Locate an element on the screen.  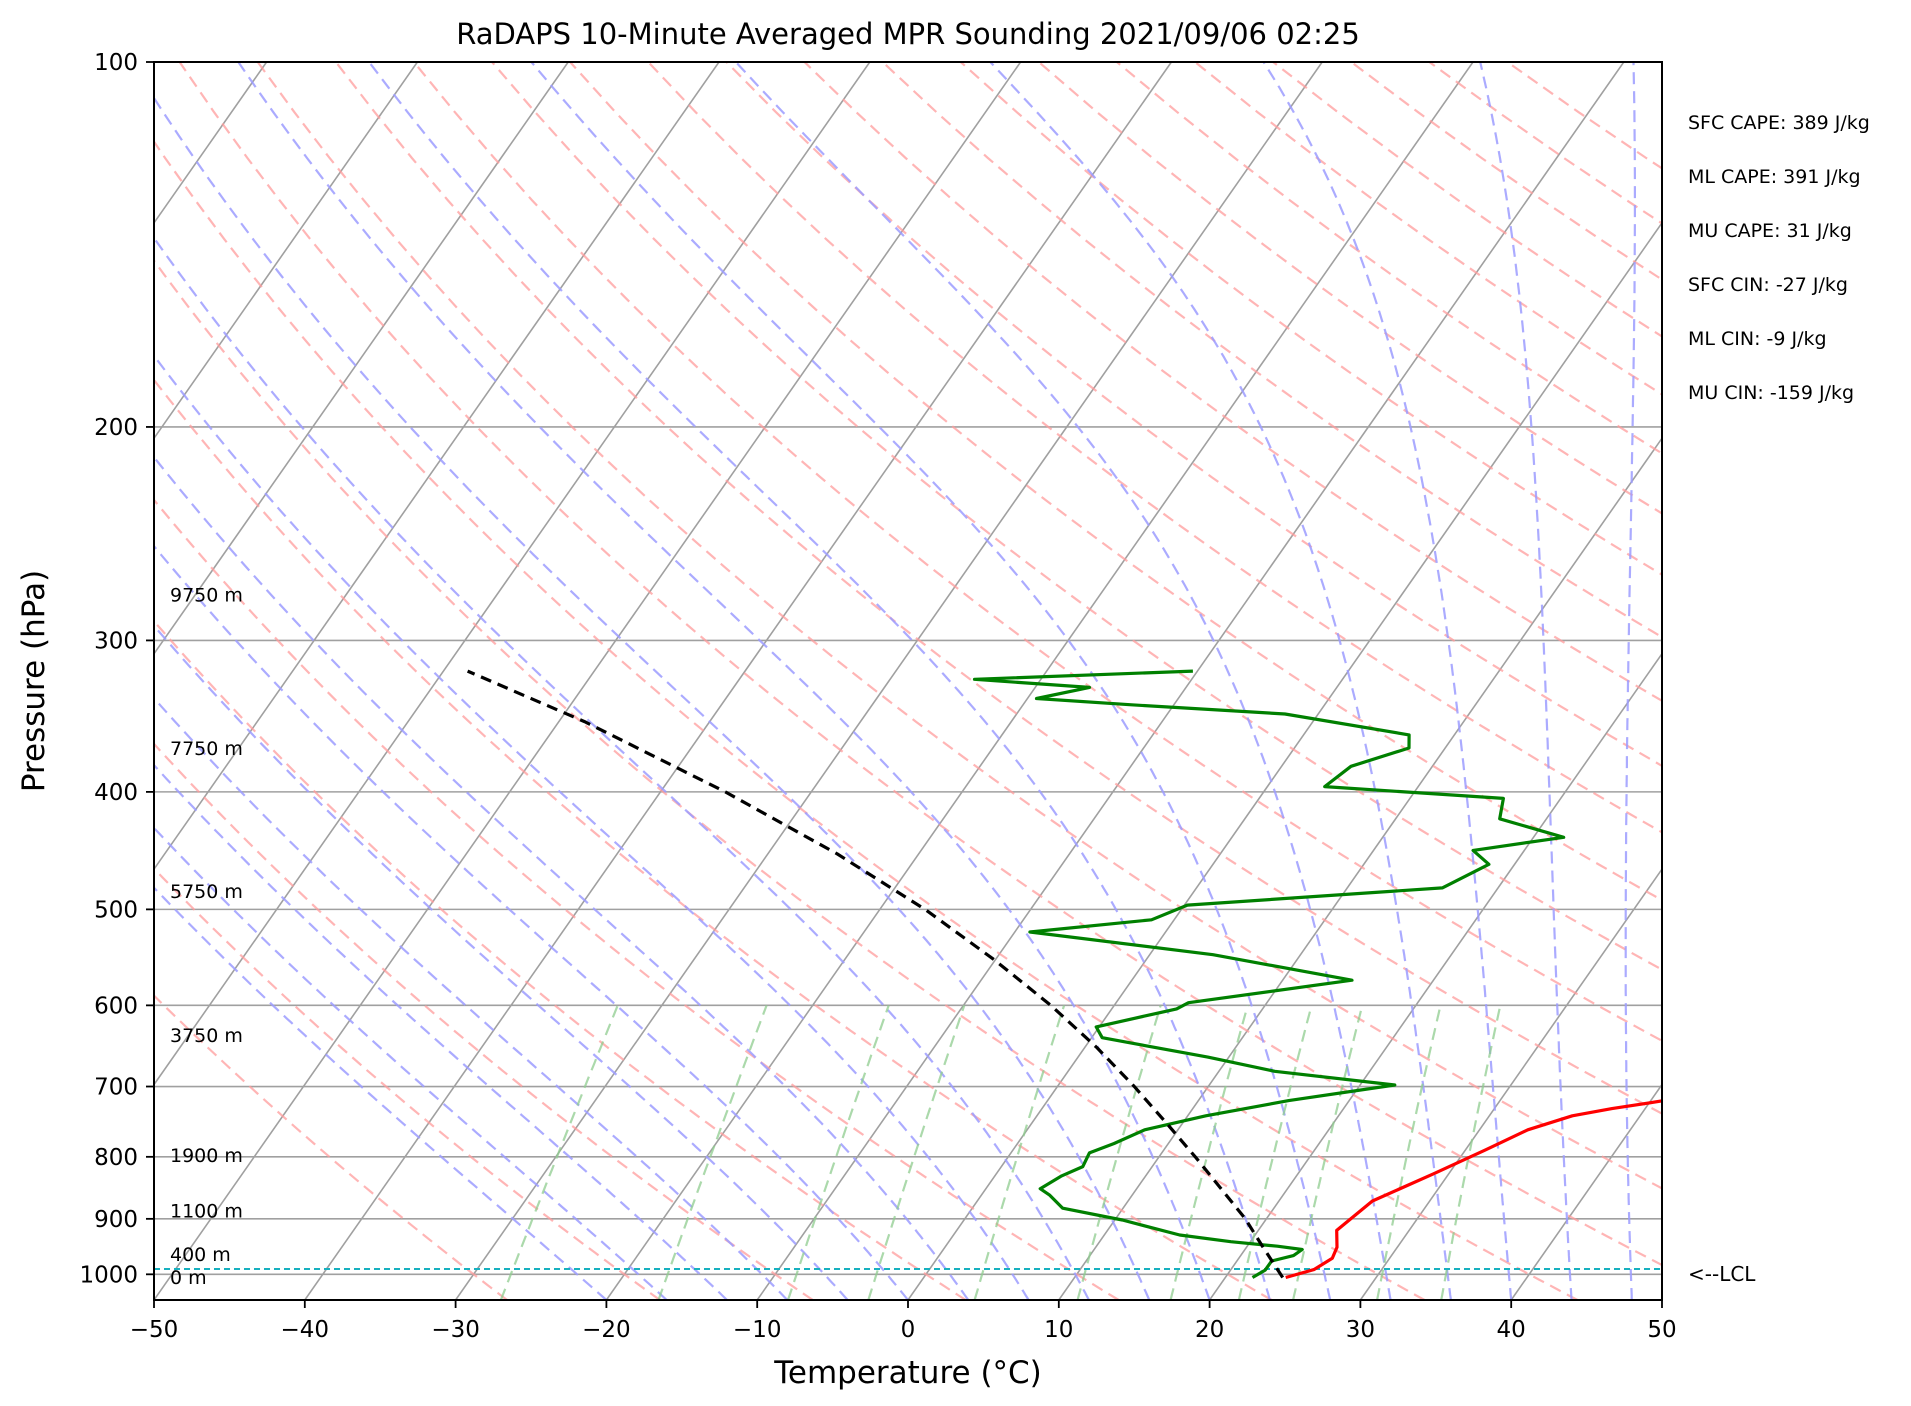
y-tick-label: 600 is located at coordinates (116, 1006).